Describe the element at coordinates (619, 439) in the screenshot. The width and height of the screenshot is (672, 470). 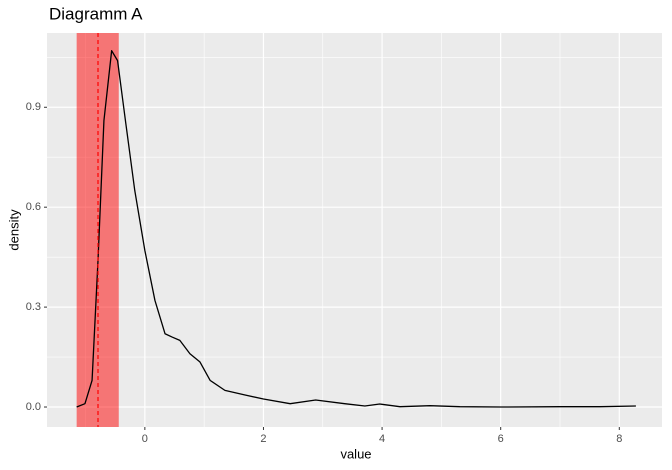
I see `x-tick-label: 8` at that location.